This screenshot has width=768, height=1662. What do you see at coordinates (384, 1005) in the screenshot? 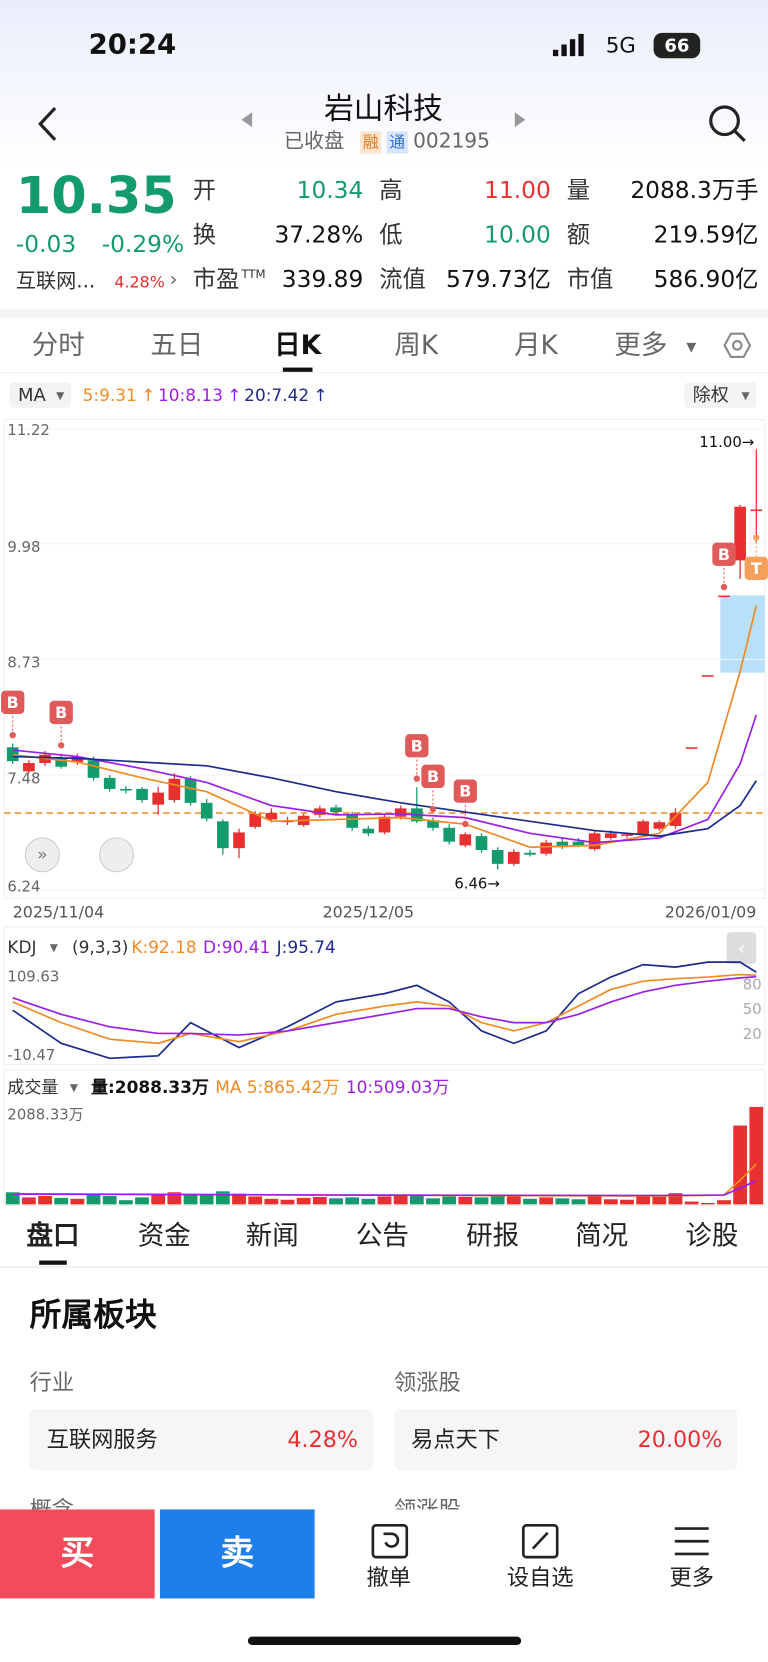
I see `kdj-line` at bounding box center [384, 1005].